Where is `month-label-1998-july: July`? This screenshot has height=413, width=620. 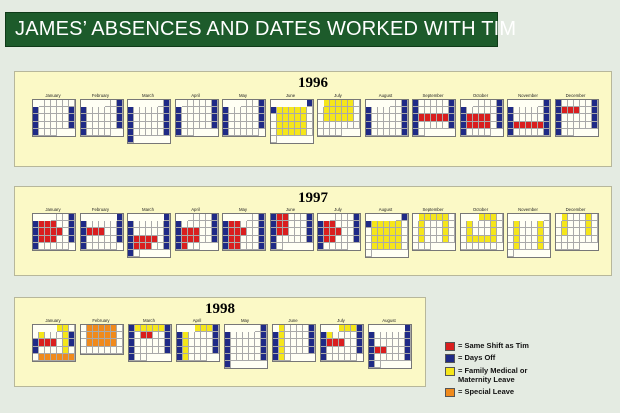
month-label-1998-july: July is located at coordinates (341, 320).